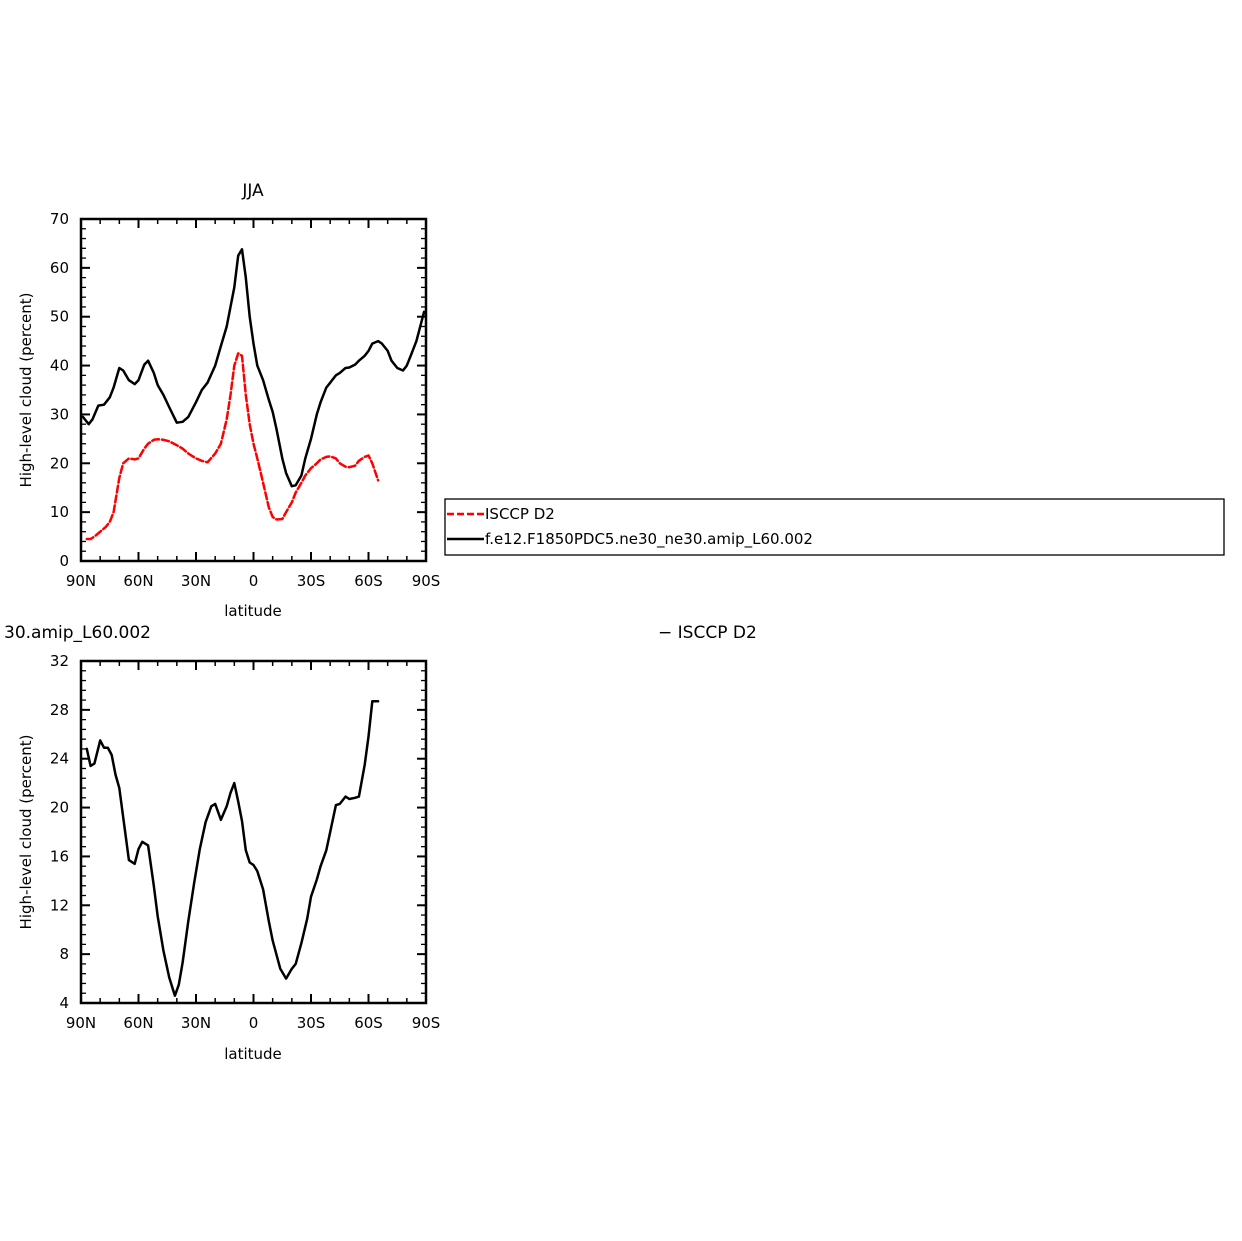 The image size is (1242, 1241). I want to click on bottom-x-axis-label: latitude, so click(253, 1054).